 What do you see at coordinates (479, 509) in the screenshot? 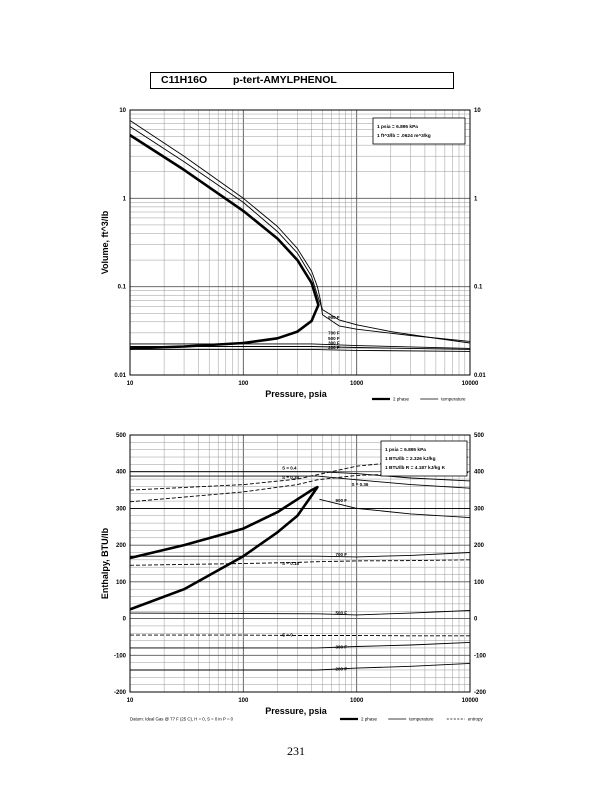
I see `y-tick-label-right: 300` at bounding box center [479, 509].